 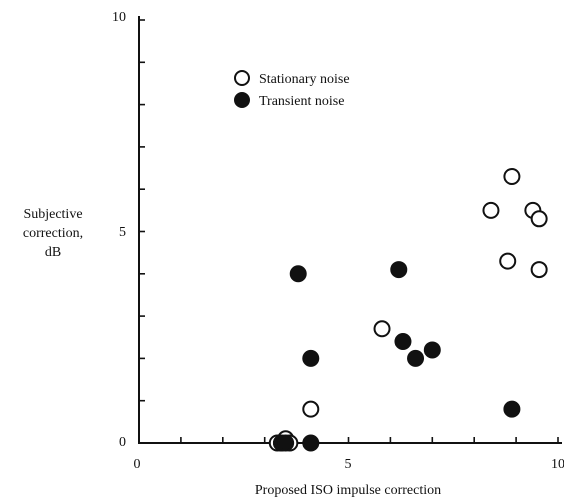 I want to click on y-tick-label-0: 0, so click(x=122, y=442).